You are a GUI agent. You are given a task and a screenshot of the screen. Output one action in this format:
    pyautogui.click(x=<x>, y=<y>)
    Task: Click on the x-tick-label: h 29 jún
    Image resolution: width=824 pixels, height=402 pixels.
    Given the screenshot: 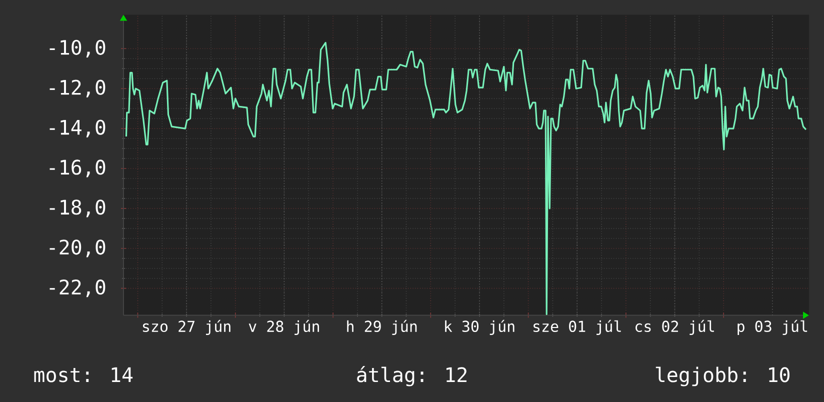 What is the action you would take?
    pyautogui.click(x=382, y=327)
    